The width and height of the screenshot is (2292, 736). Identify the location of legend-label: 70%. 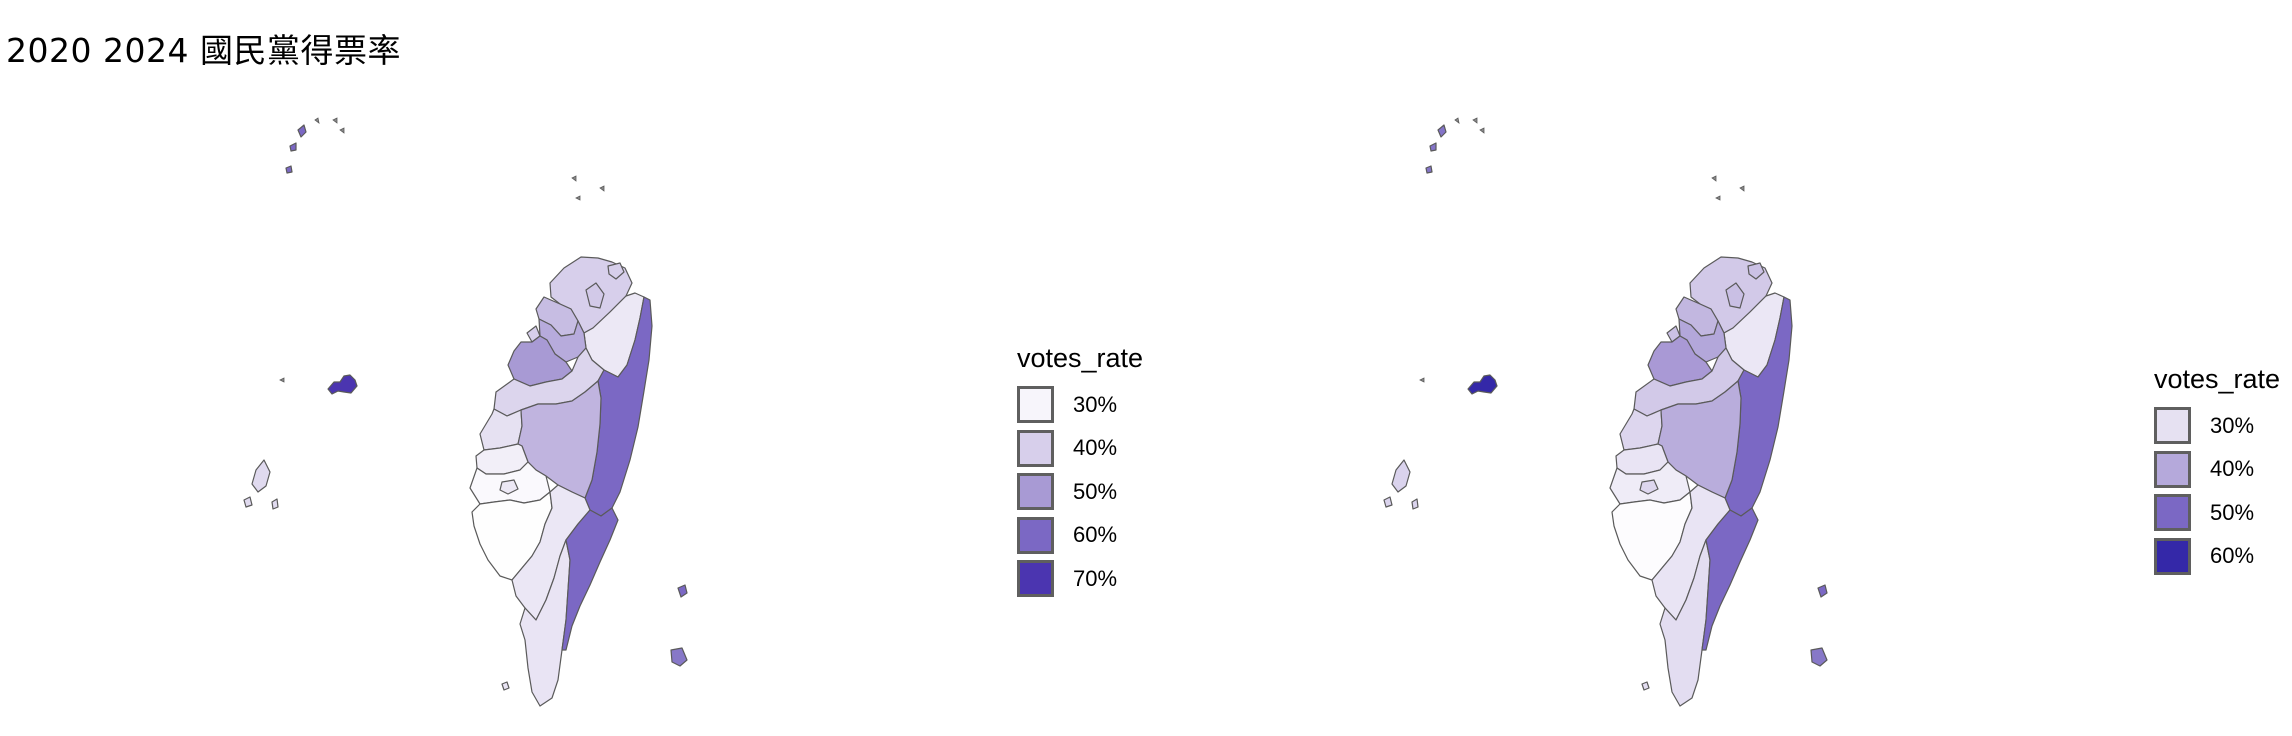
(1095, 578).